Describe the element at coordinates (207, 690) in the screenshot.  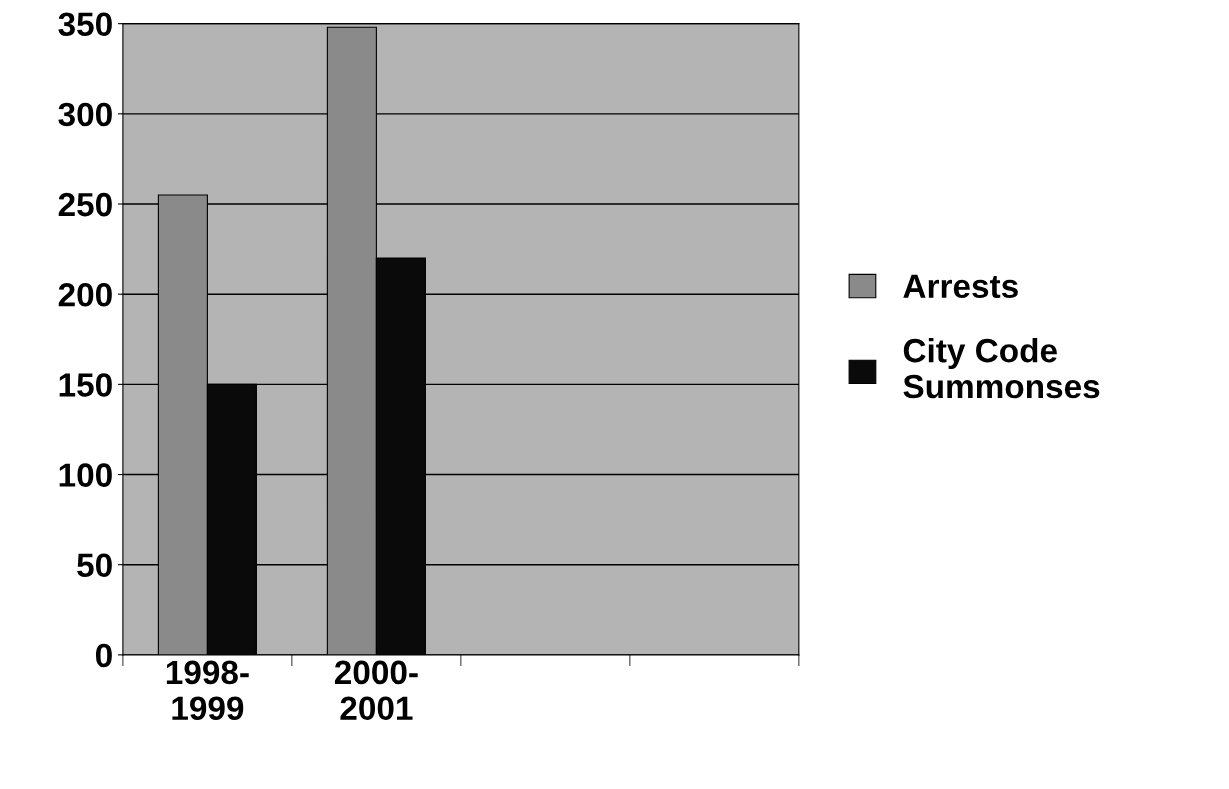
I see `x-tick-label: 1998- 1999` at that location.